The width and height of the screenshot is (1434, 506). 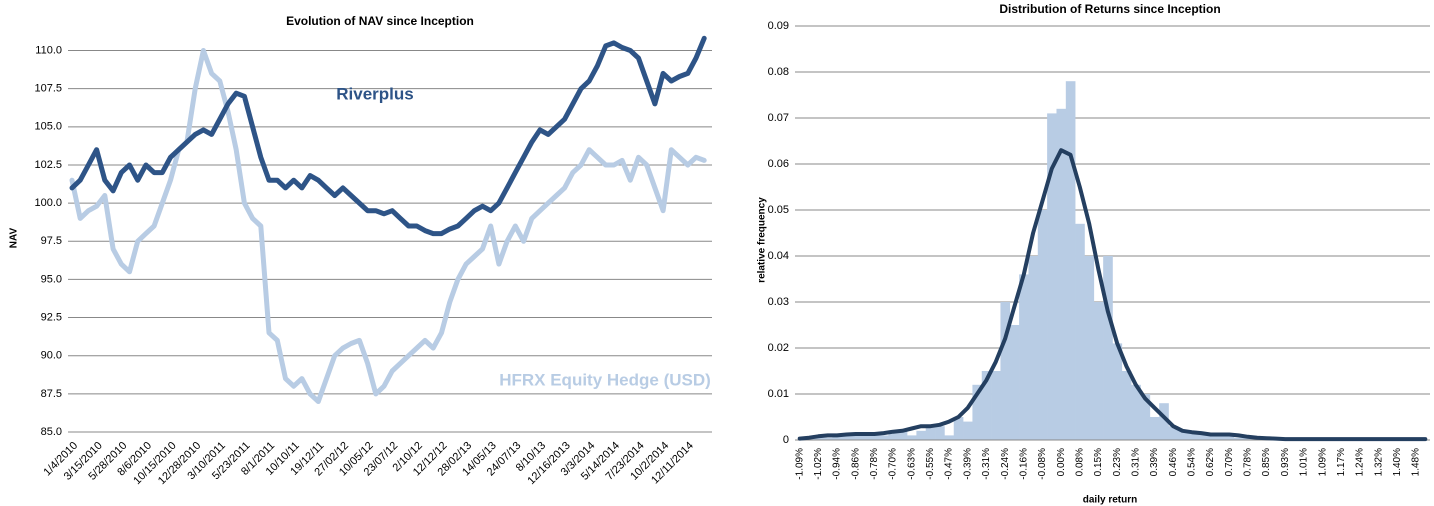 What do you see at coordinates (1416, 462) in the screenshot?
I see `x-tick-label: 1.48%` at bounding box center [1416, 462].